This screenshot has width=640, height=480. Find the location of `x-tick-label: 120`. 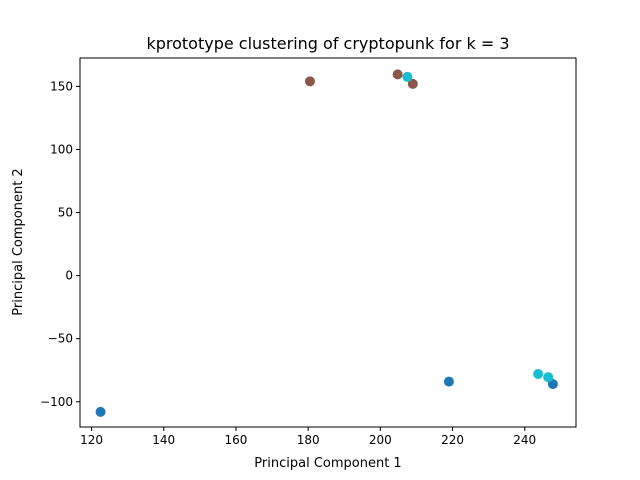

x-tick-label: 120 is located at coordinates (91, 440).